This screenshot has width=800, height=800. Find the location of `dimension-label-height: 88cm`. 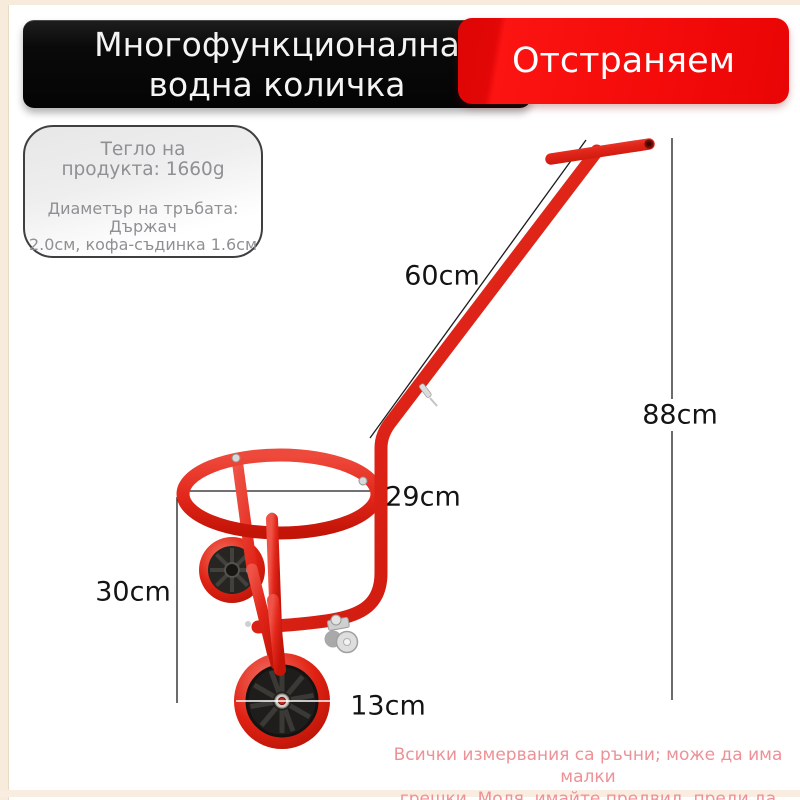

dimension-label-height: 88cm is located at coordinates (680, 415).